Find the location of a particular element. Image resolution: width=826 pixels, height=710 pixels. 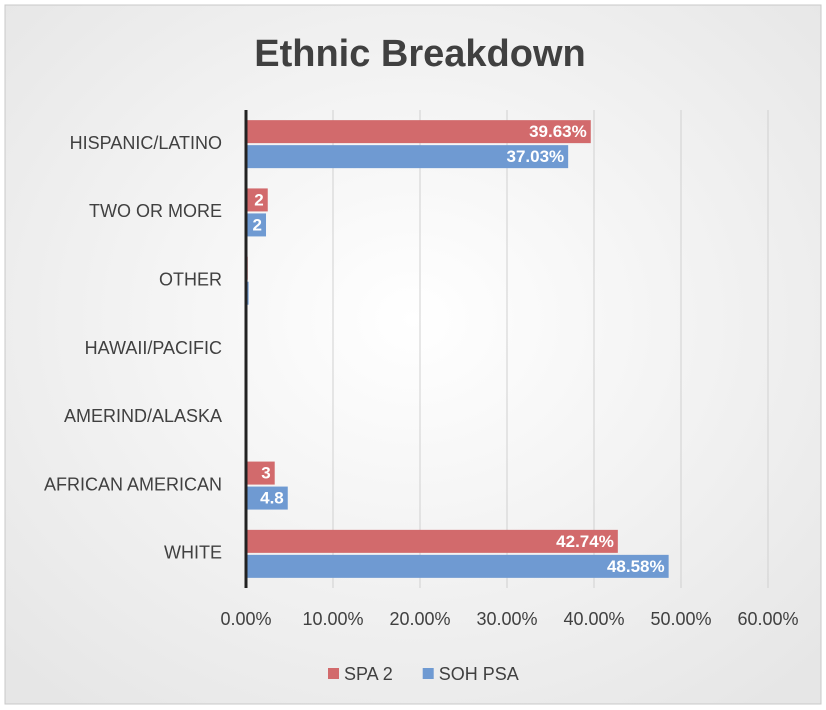

x-tick-label: 0.00% is located at coordinates (245, 619).